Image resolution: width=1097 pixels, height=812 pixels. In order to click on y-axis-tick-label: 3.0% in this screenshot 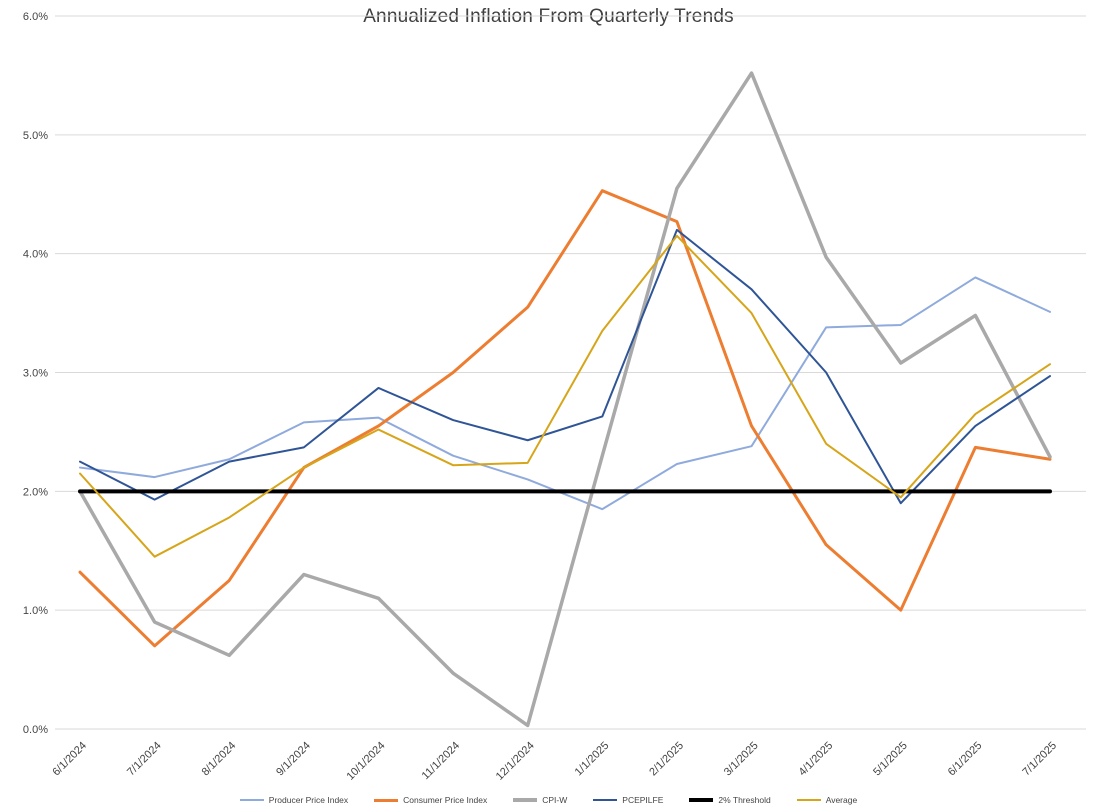, I will do `click(35, 374)`.